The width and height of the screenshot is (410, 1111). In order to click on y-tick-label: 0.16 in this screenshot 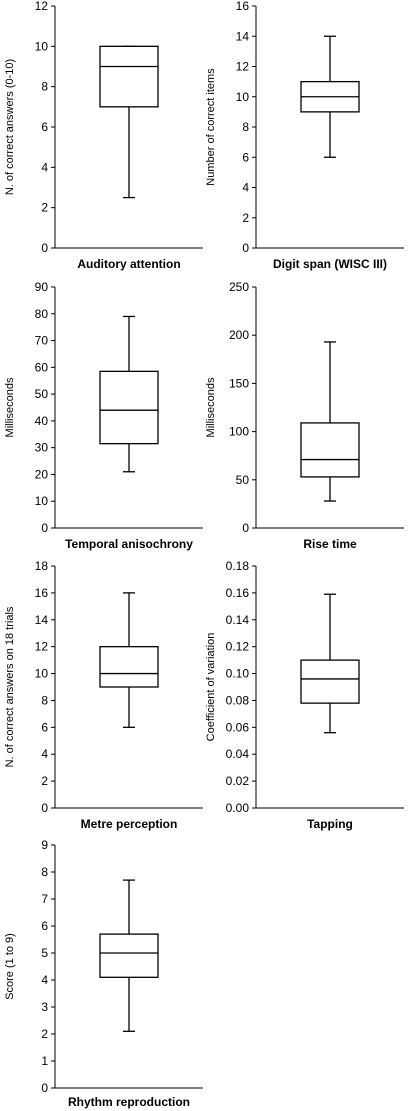, I will do `click(238, 593)`.